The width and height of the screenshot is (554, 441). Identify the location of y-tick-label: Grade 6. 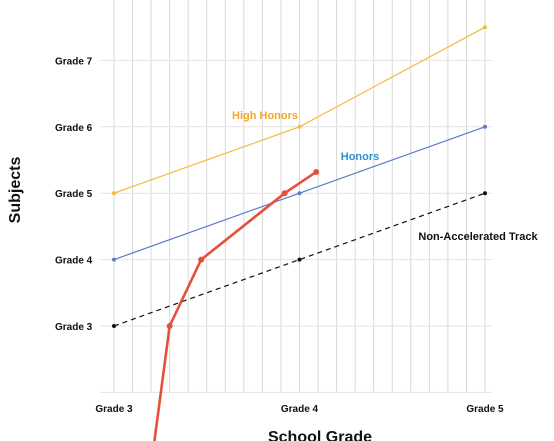
(74, 128).